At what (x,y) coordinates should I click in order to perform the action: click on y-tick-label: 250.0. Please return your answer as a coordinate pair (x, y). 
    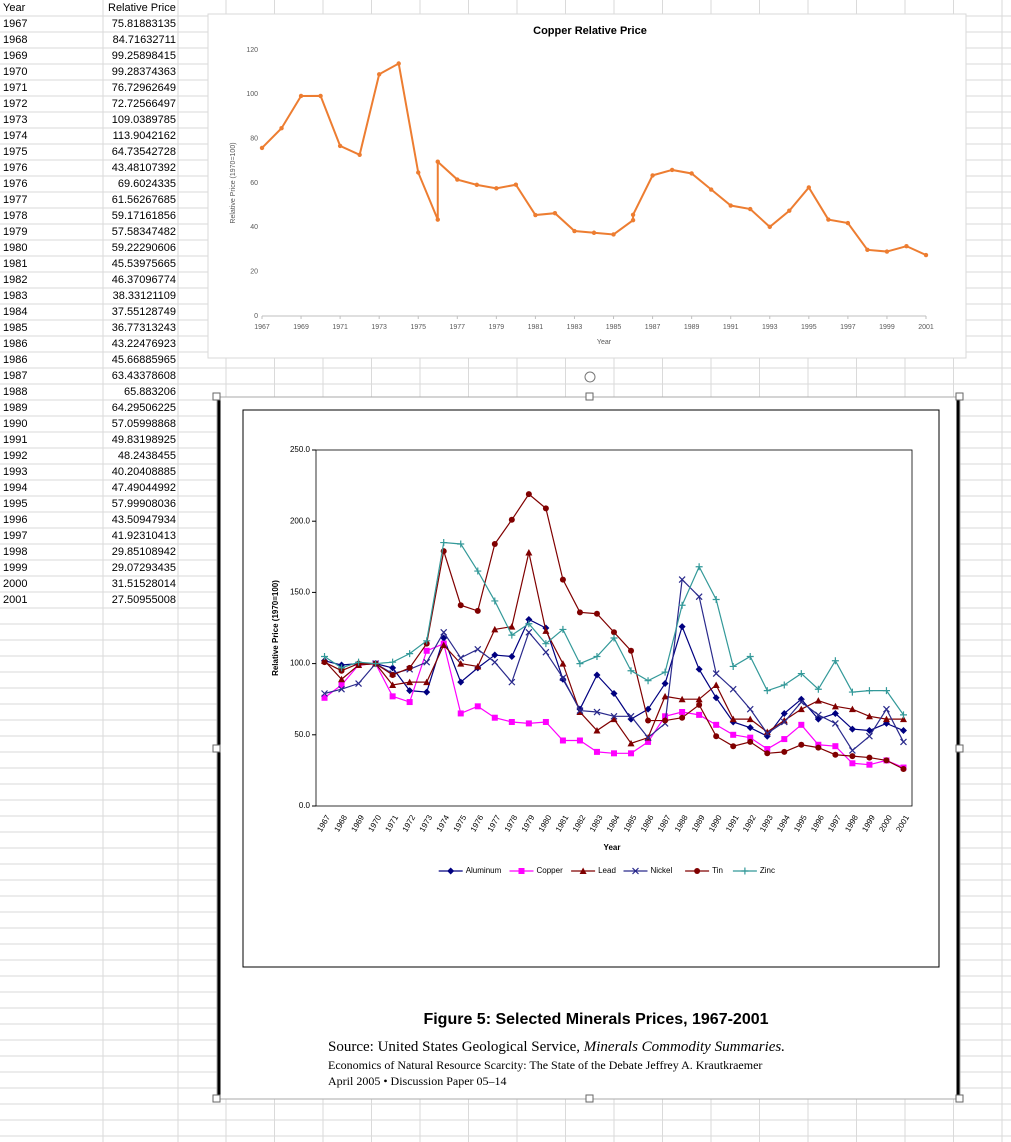
    Looking at the image, I should click on (300, 449).